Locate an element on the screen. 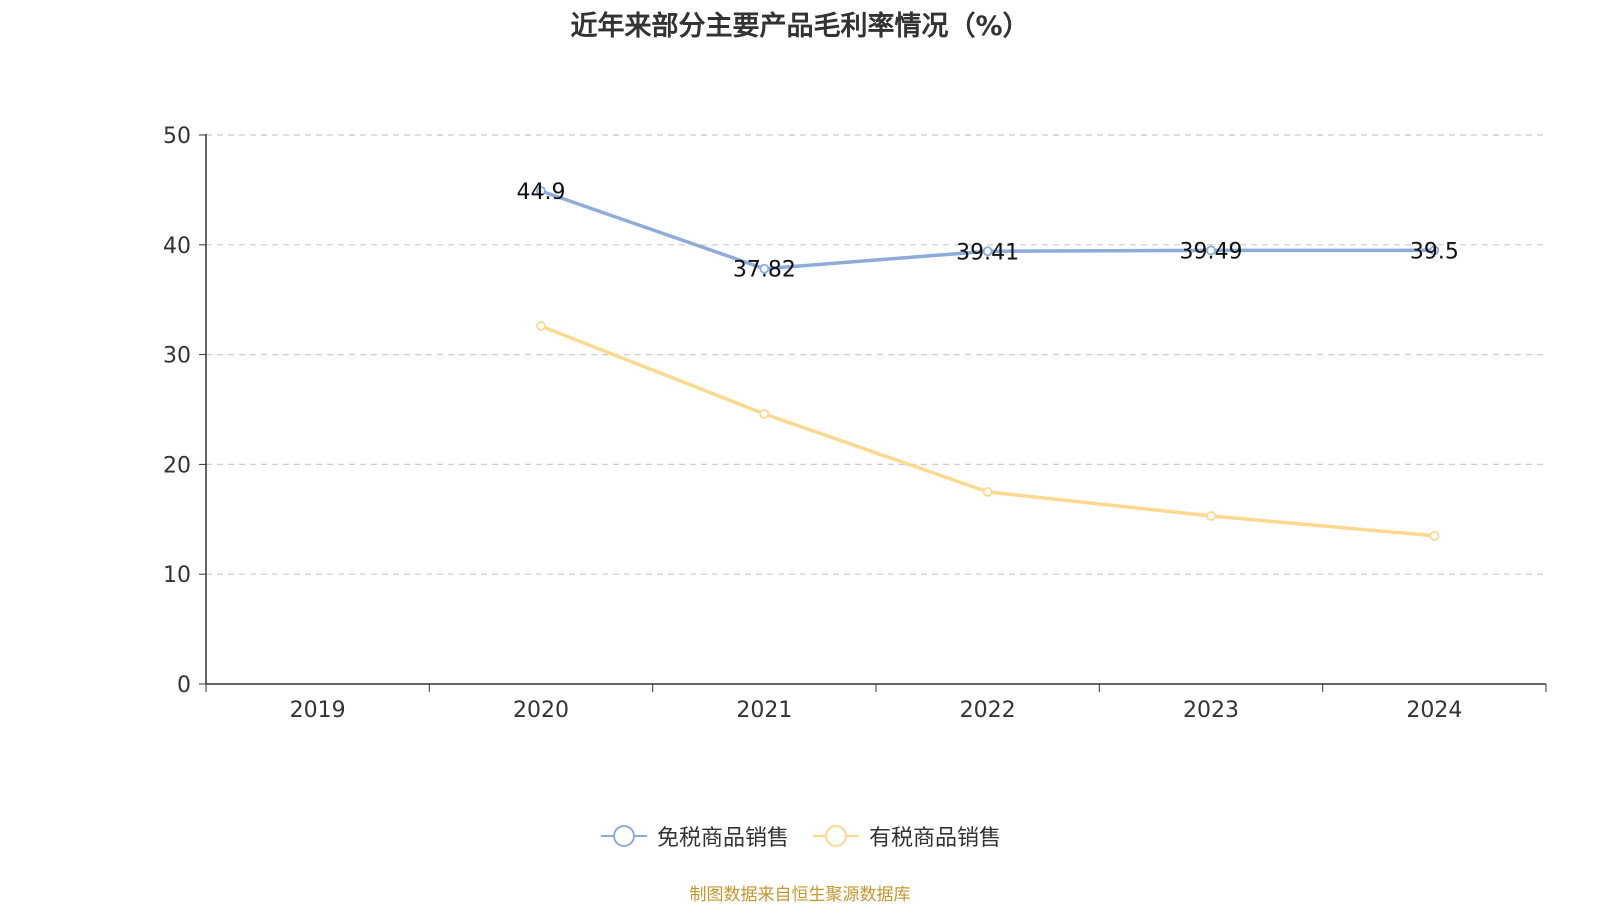 The height and width of the screenshot is (905, 1600). legend-marker-duty-free is located at coordinates (623, 836).